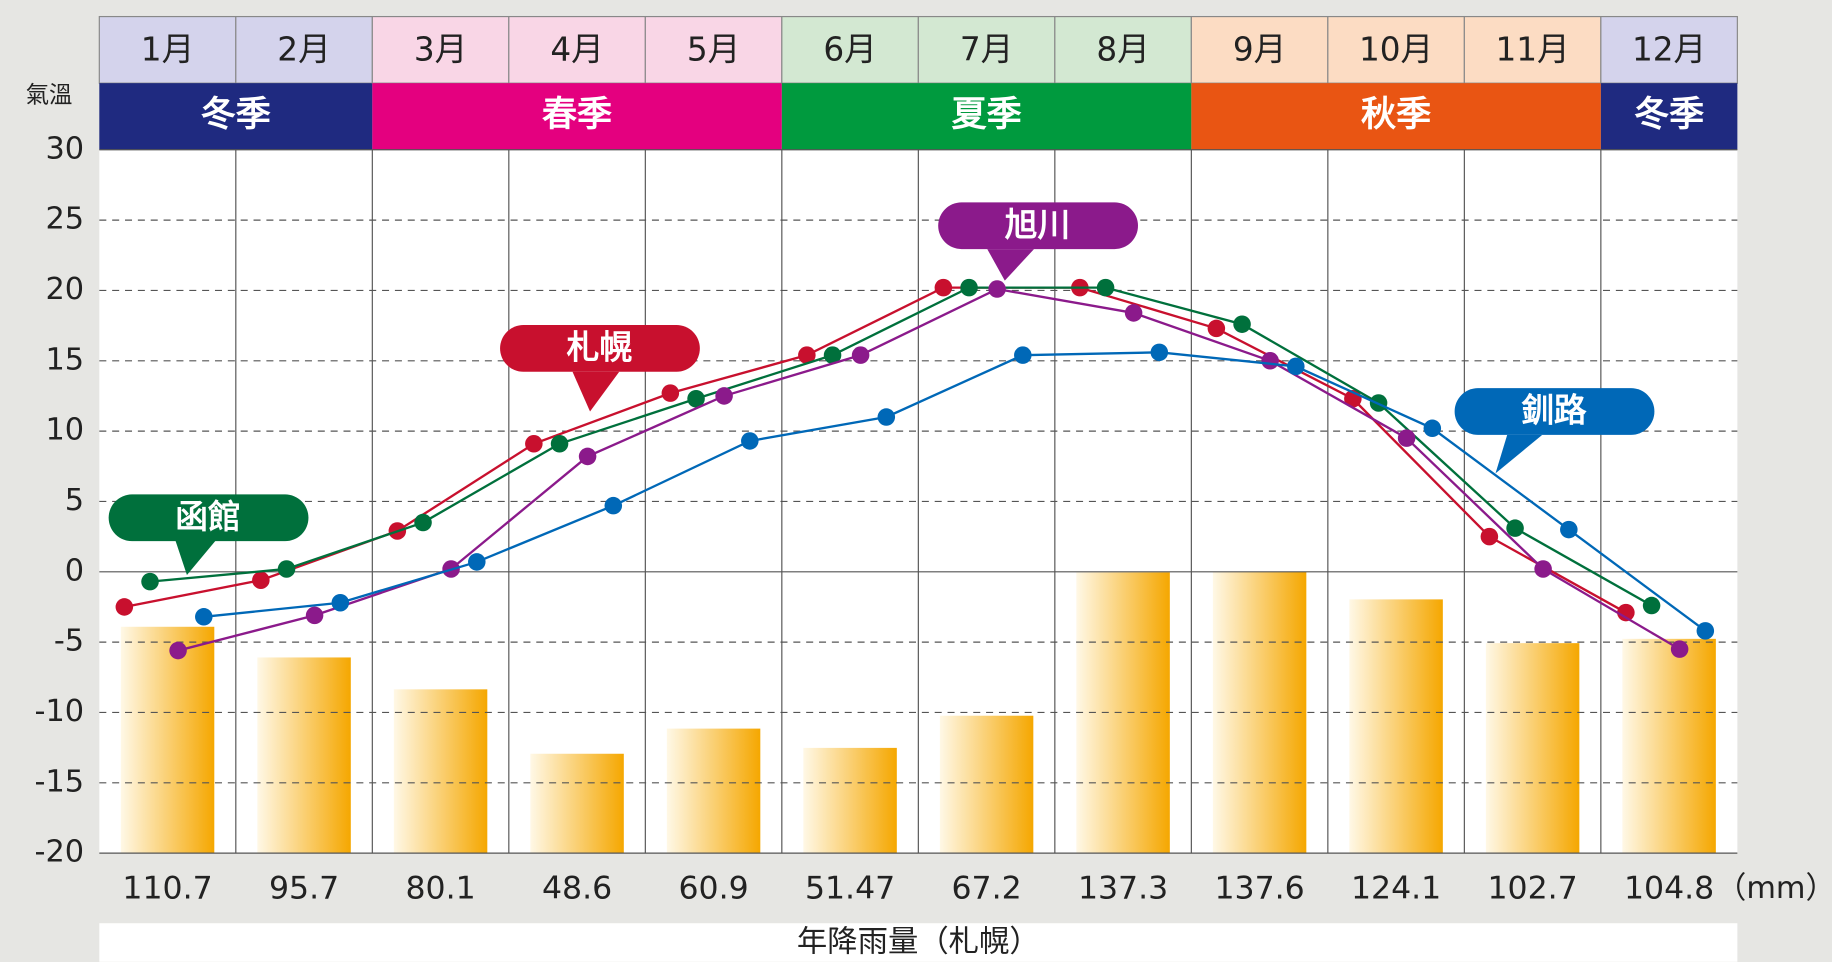  I want to click on precipitation-label: 110.7, so click(167, 888).